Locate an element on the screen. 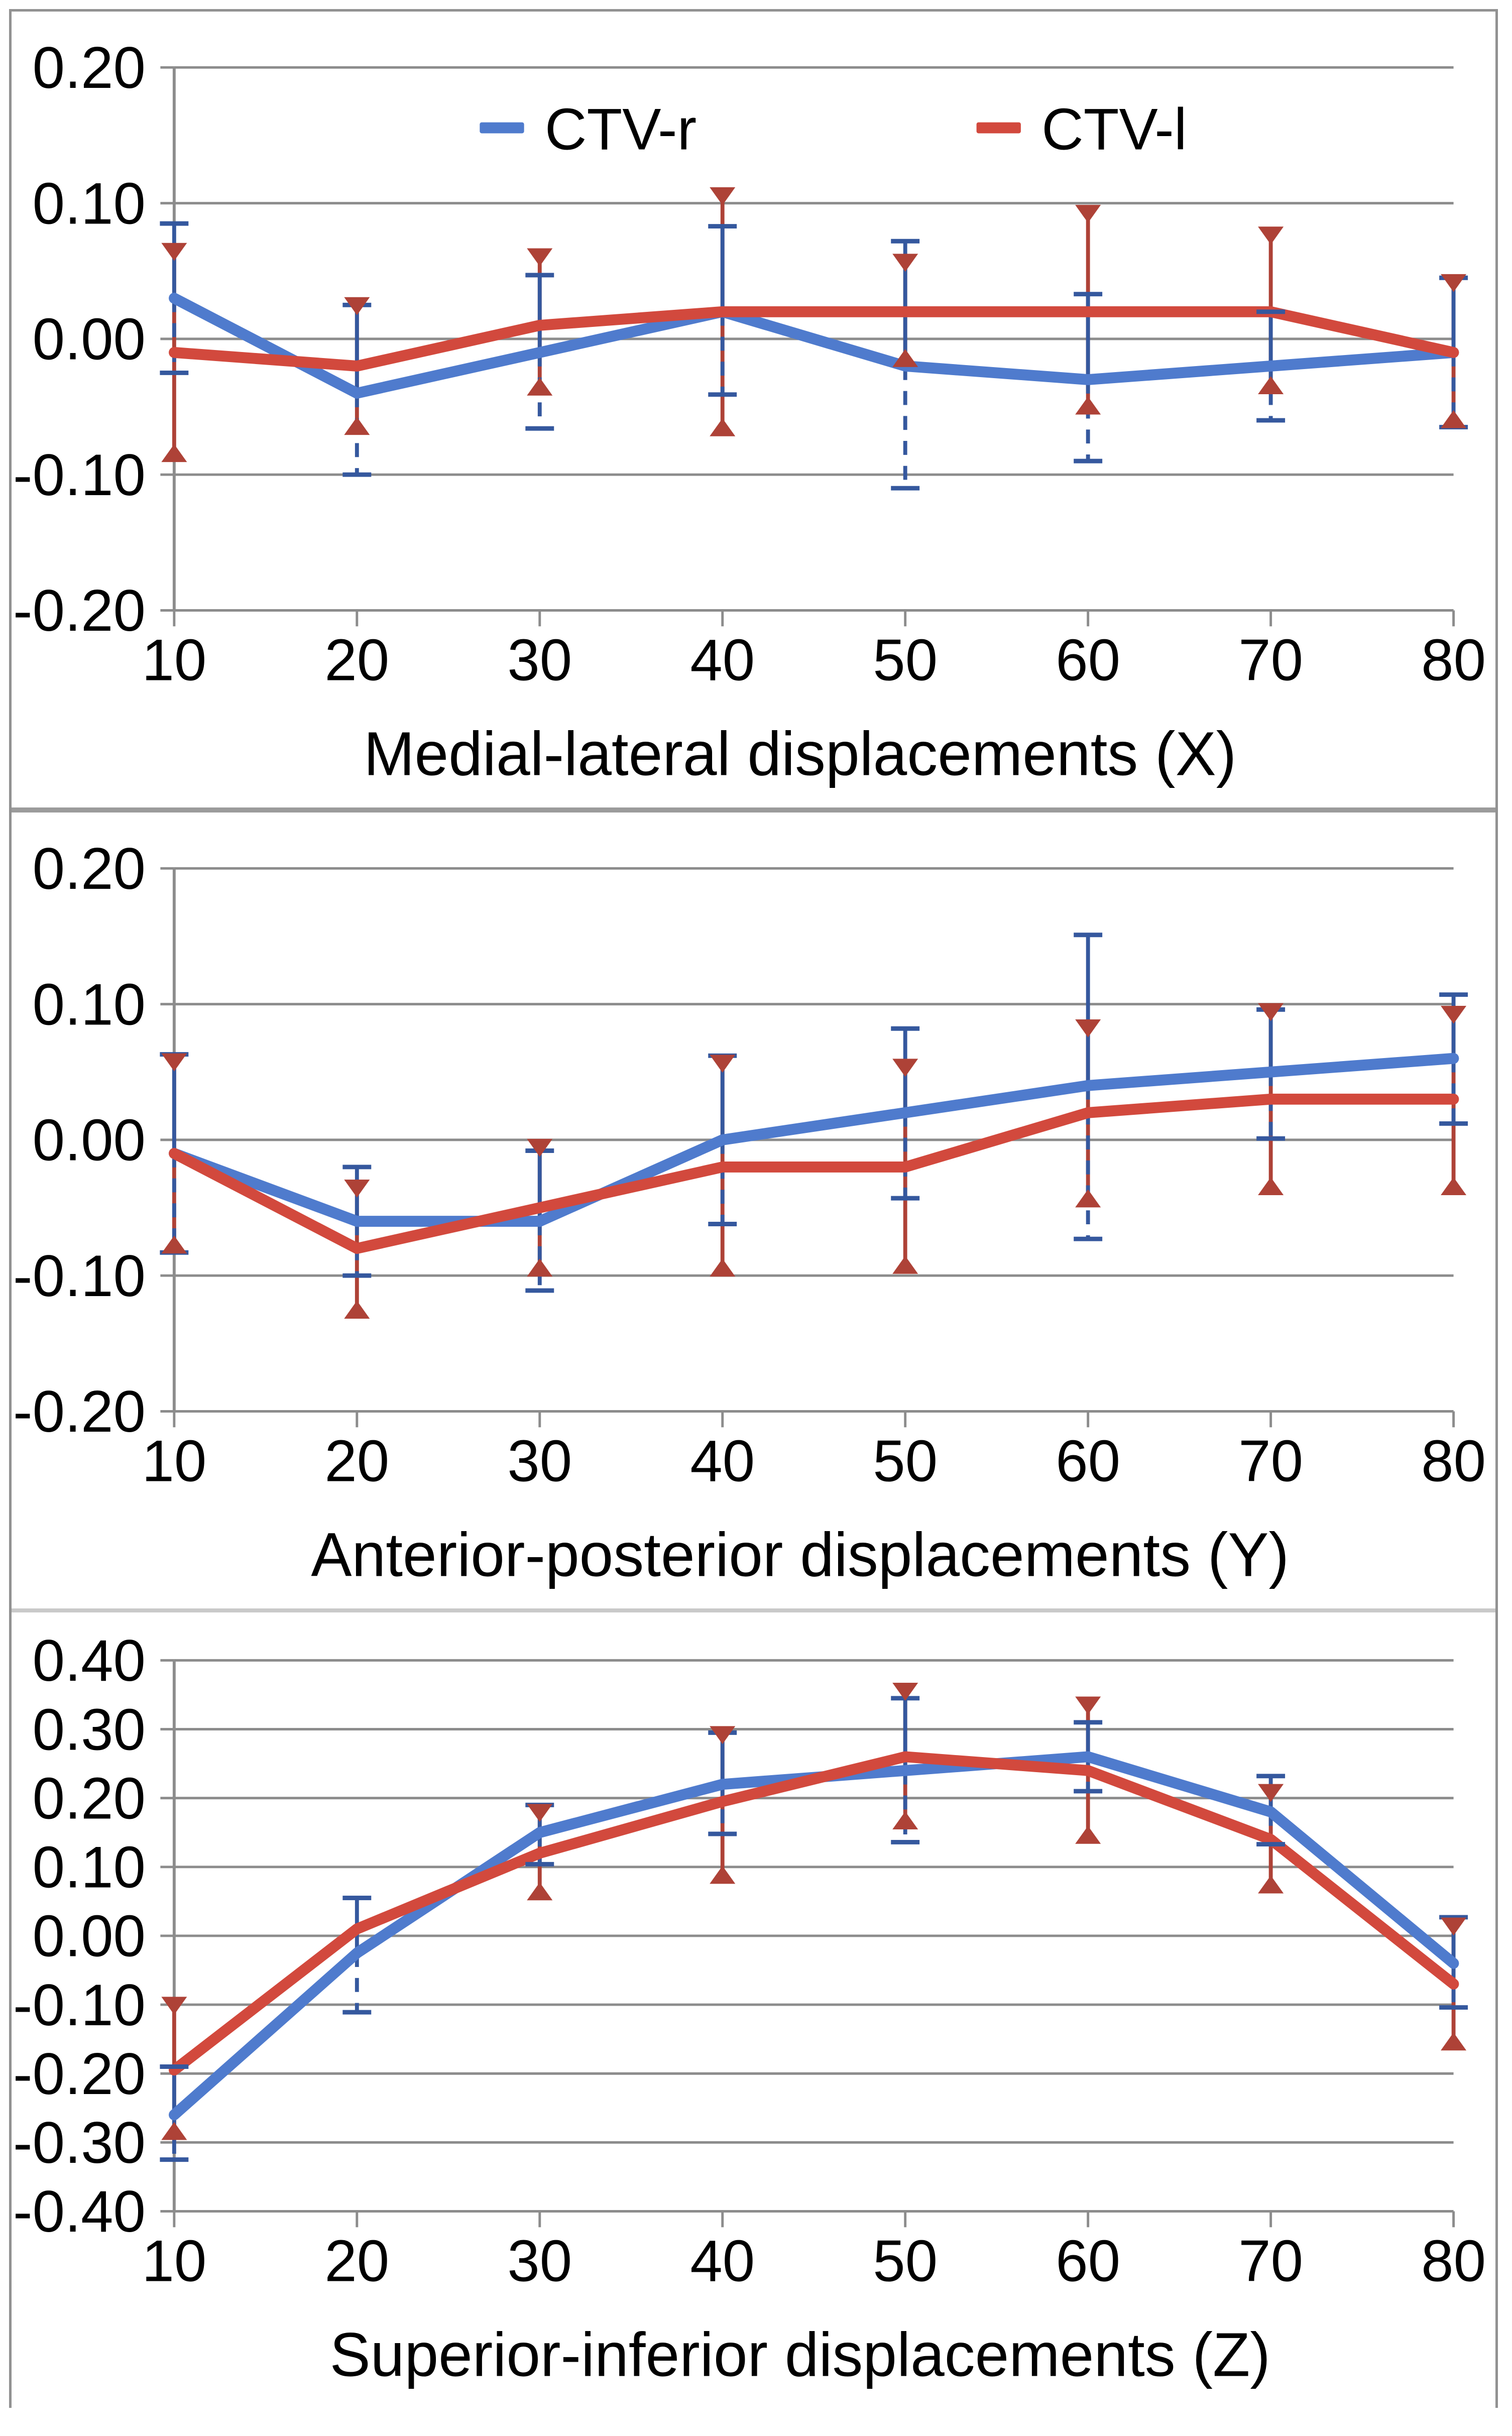  legend-label-ctv-l: CTV-l is located at coordinates (1114, 129).